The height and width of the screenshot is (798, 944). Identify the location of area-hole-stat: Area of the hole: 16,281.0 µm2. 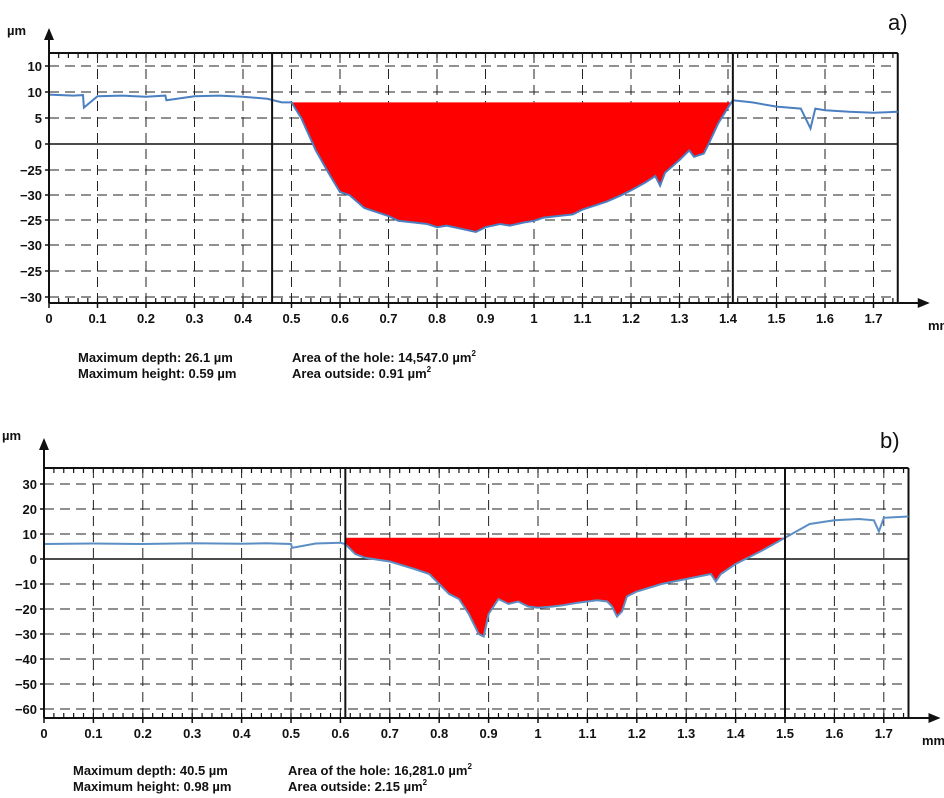
(380, 770).